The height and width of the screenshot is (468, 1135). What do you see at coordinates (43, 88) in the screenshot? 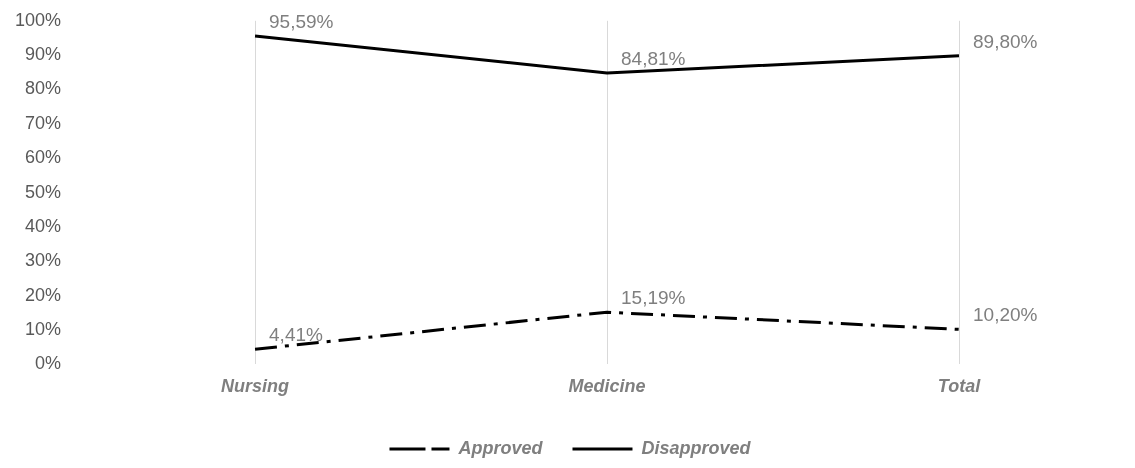
I see `y-tick-label: 80%` at bounding box center [43, 88].